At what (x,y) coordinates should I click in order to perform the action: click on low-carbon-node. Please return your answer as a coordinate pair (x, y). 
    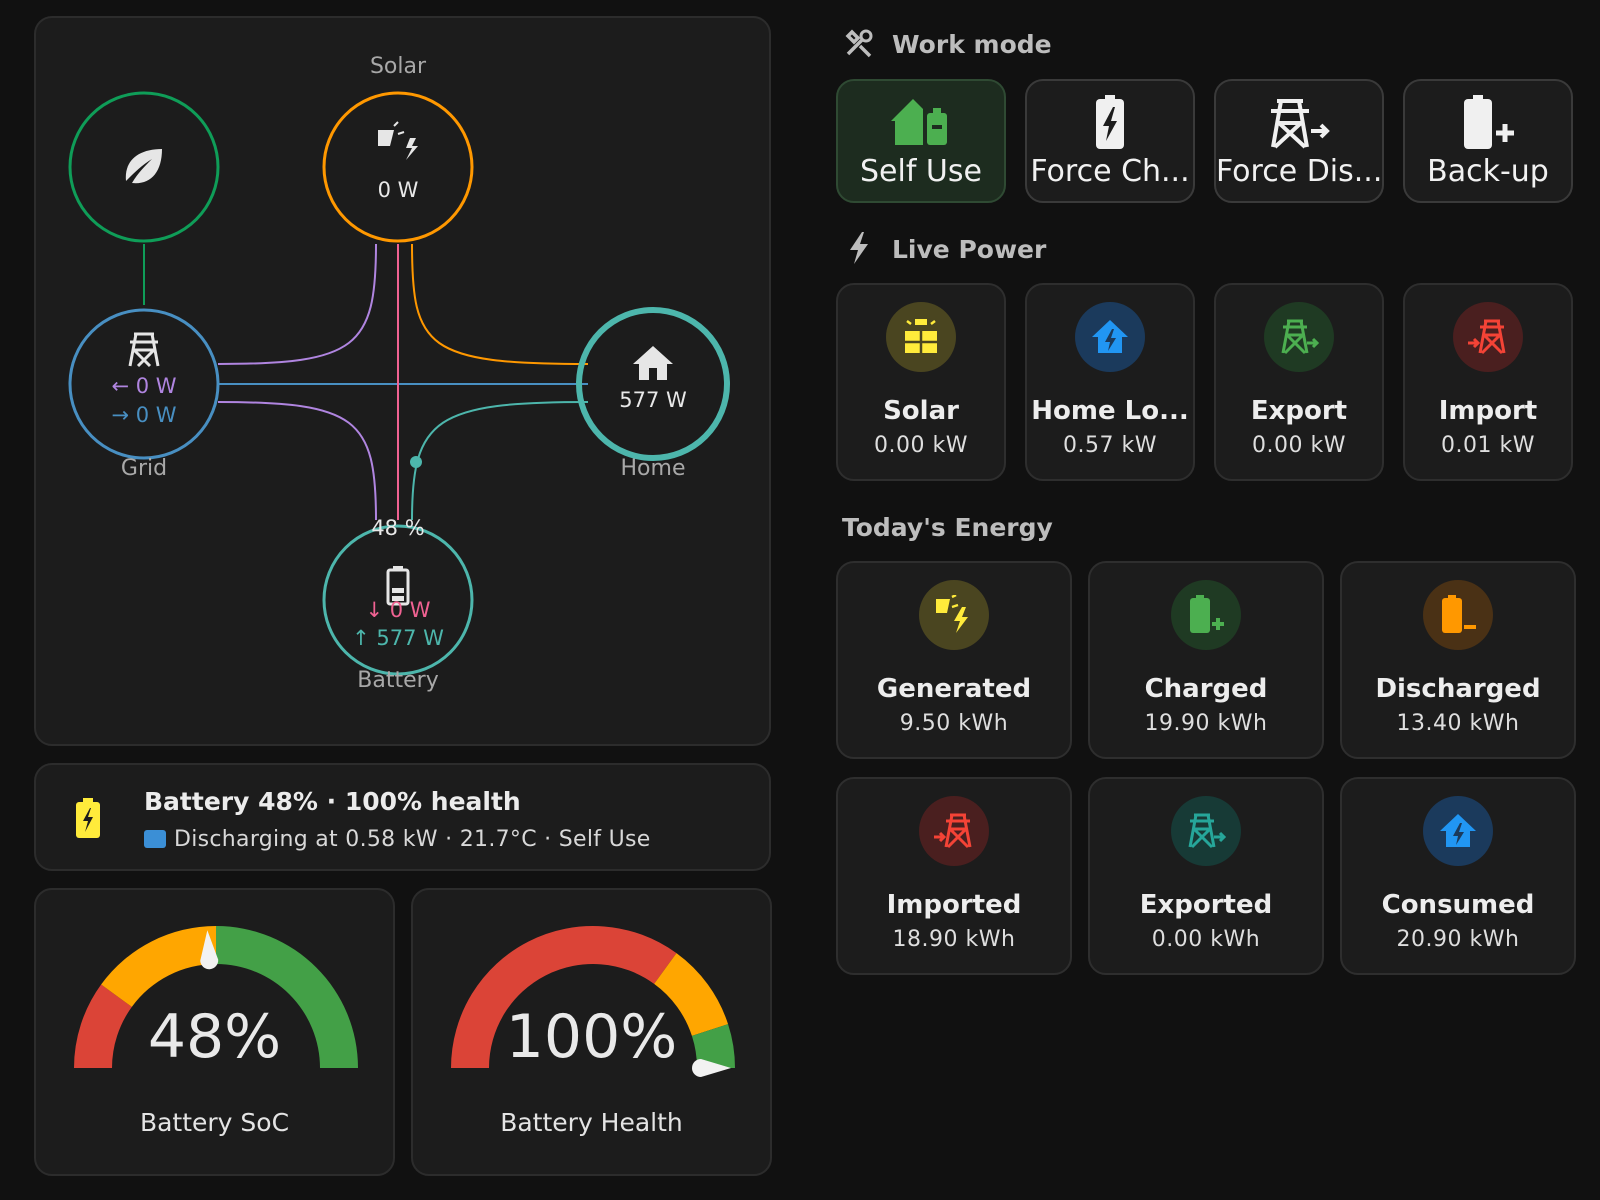
    Looking at the image, I should click on (144, 167).